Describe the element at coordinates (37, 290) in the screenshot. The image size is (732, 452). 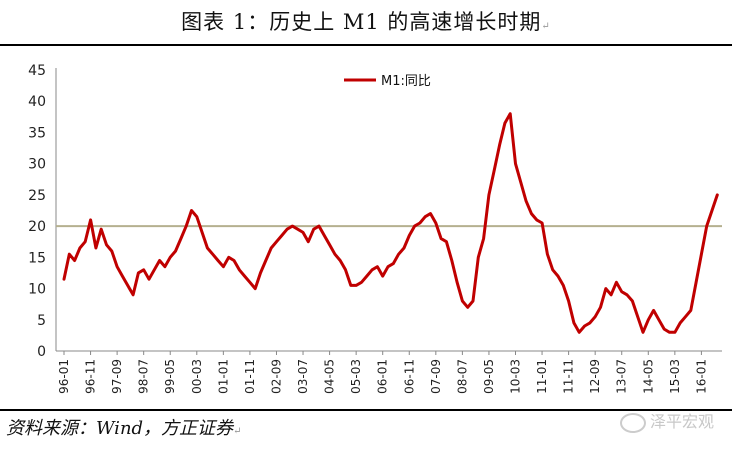
I see `y-tick-label: 10` at that location.